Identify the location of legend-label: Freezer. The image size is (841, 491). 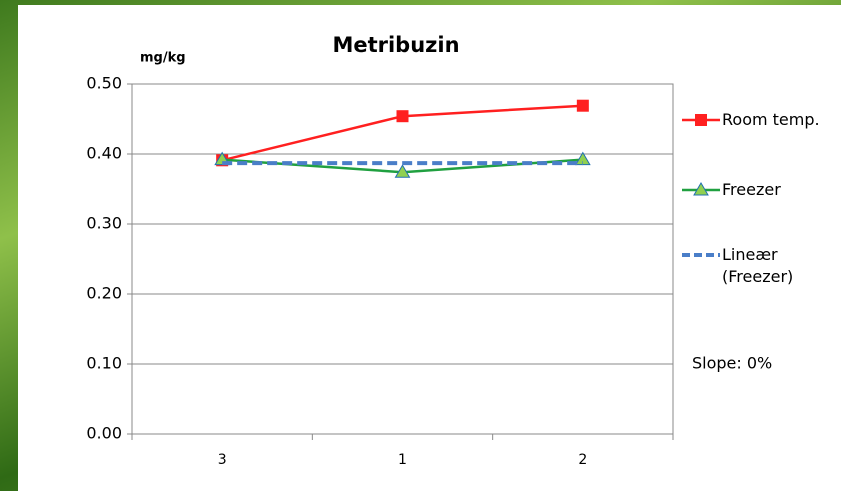
(751, 189).